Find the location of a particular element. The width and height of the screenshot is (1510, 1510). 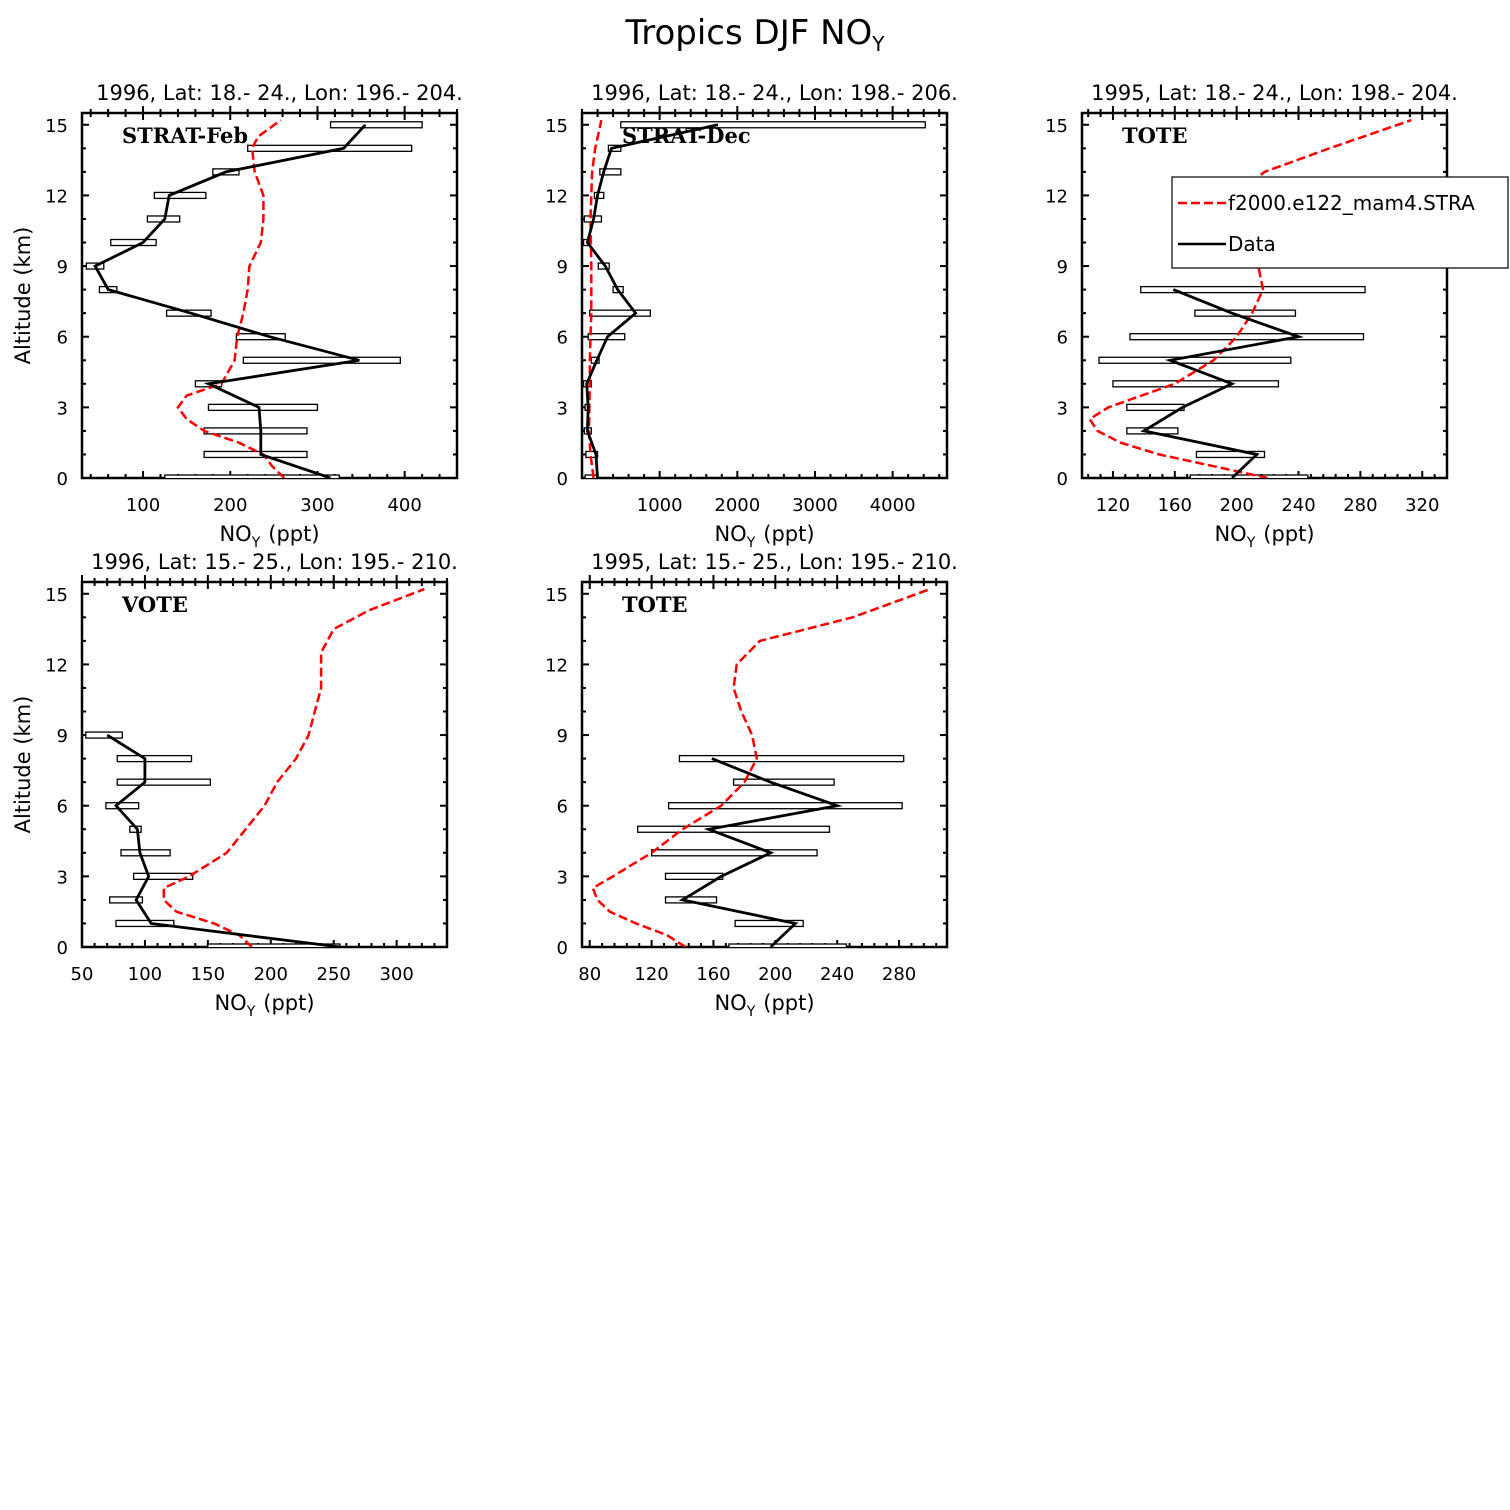

x-tick-label: 80 is located at coordinates (589, 974).